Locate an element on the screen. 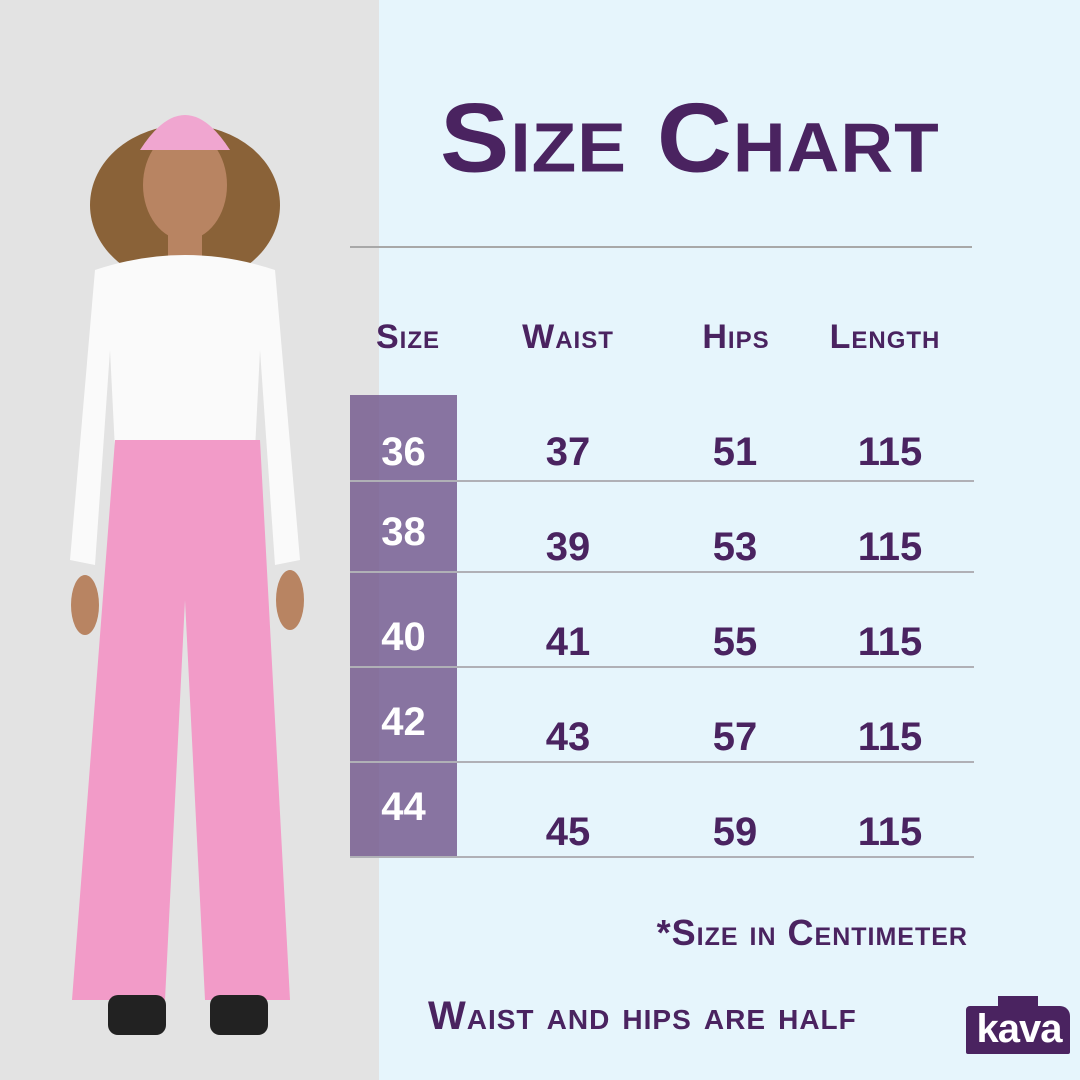 The height and width of the screenshot is (1080, 1080). size-column-highlight is located at coordinates (403, 626).